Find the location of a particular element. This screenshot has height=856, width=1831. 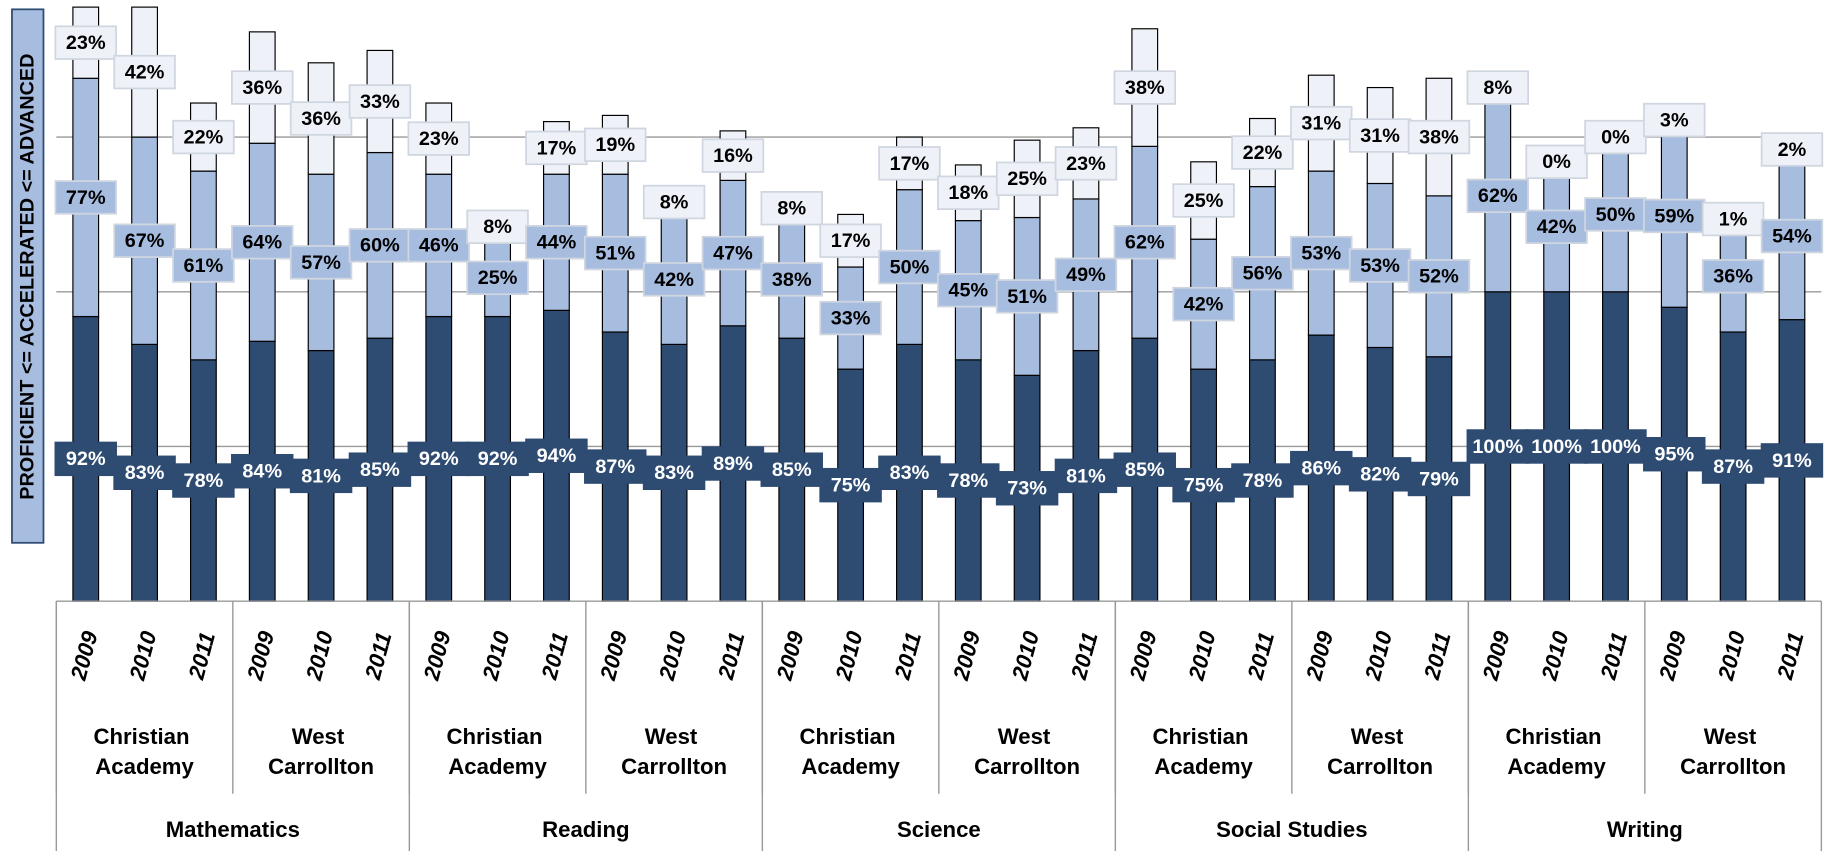

data-label: 22% is located at coordinates (1262, 152).